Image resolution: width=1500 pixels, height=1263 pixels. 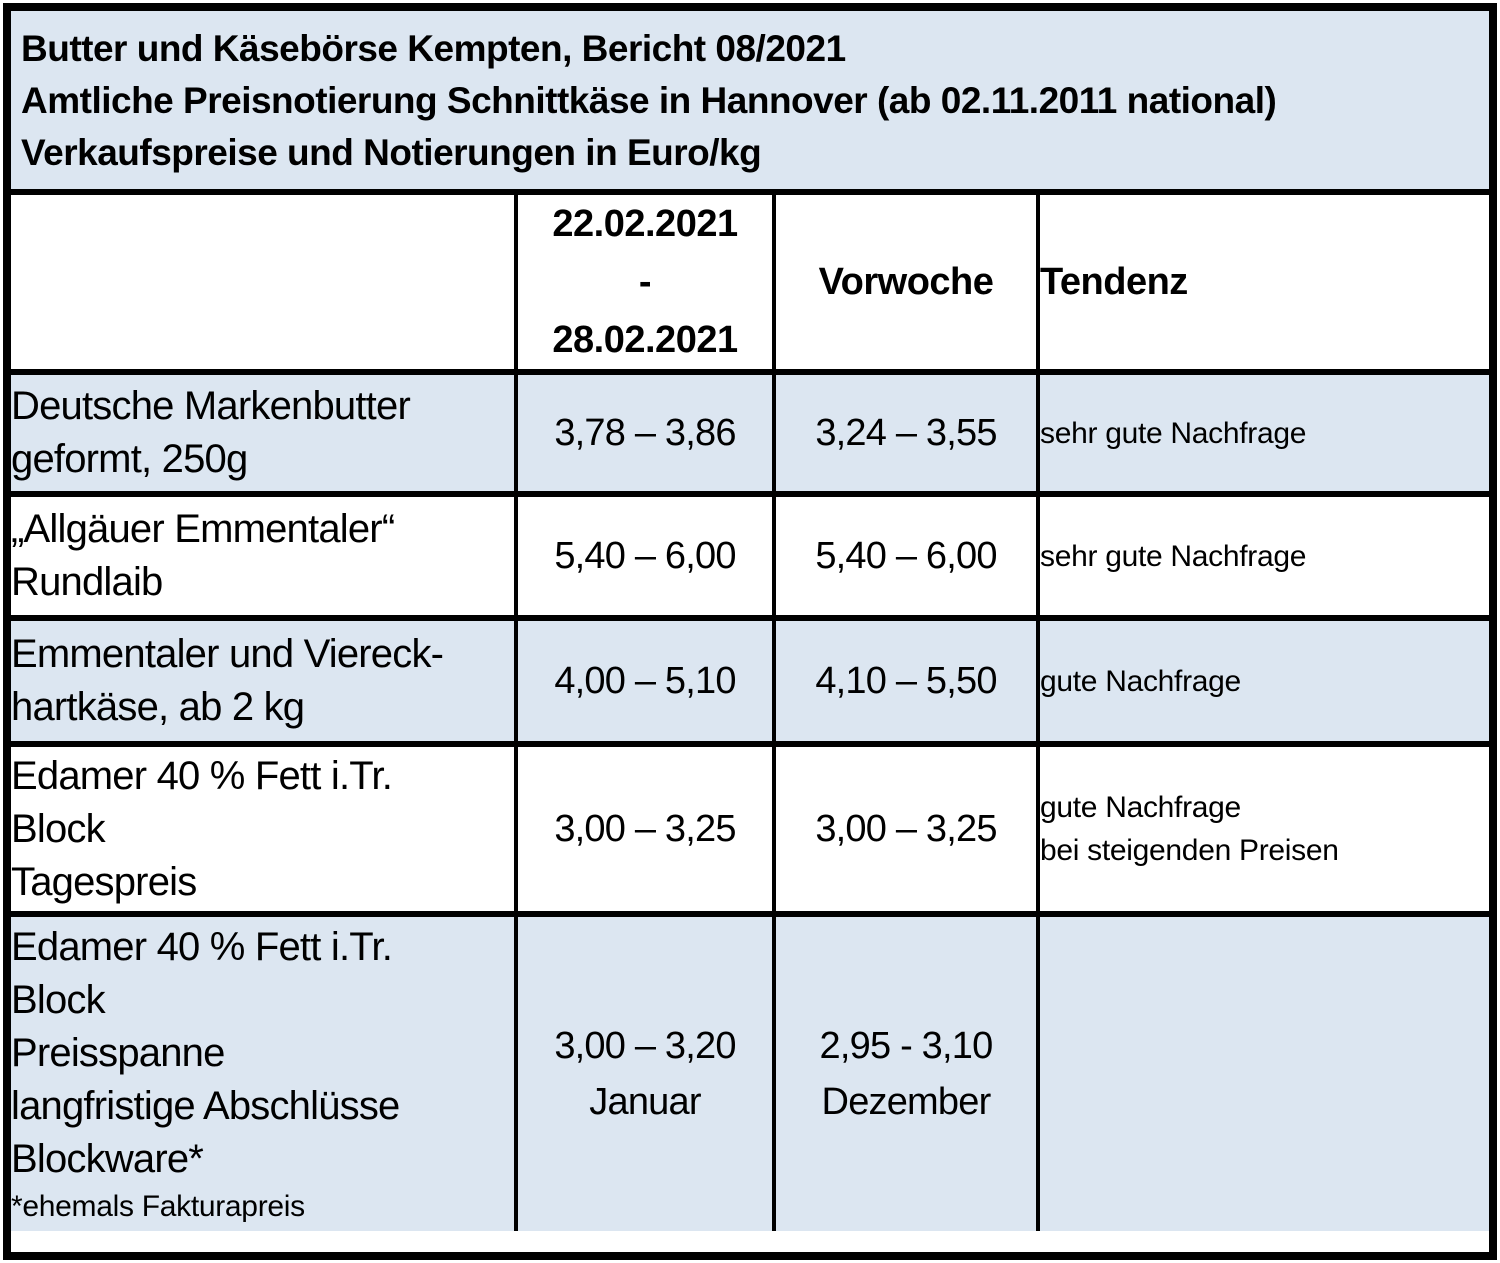 What do you see at coordinates (906, 1046) in the screenshot?
I see `price-prevweek-value: 2,95 - 3,10` at bounding box center [906, 1046].